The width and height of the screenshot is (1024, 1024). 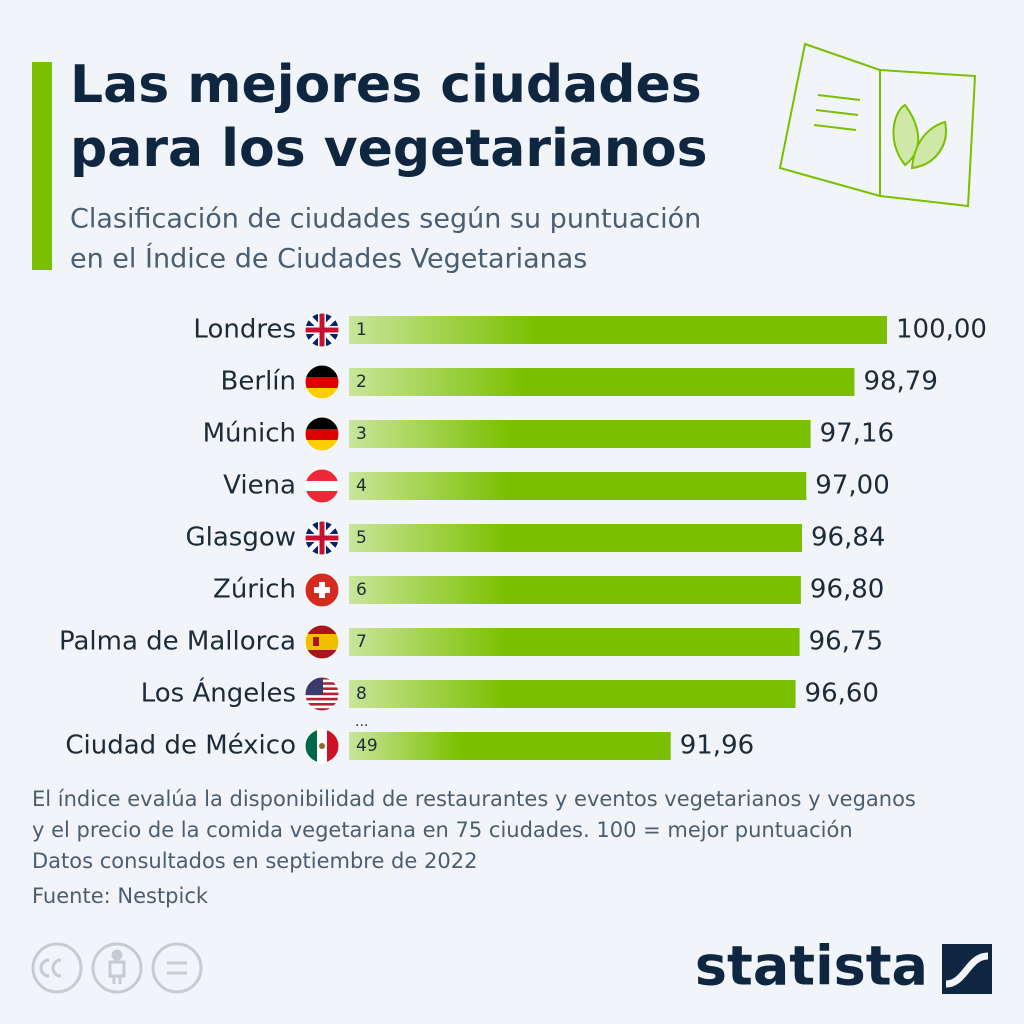 What do you see at coordinates (900, 382) in the screenshot?
I see `value-label: 98,79` at bounding box center [900, 382].